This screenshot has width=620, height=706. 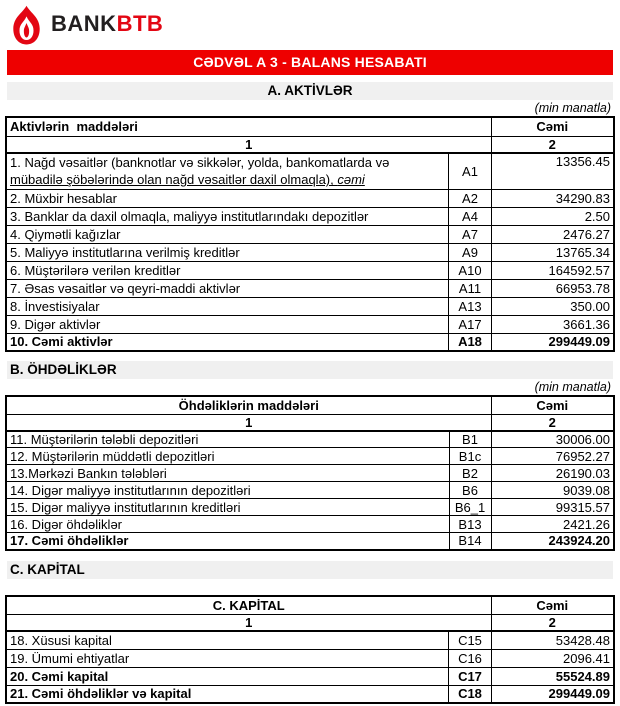 I want to click on table-row: 2. Müxbir hesablar A2 34290.83, so click(x=310, y=198).